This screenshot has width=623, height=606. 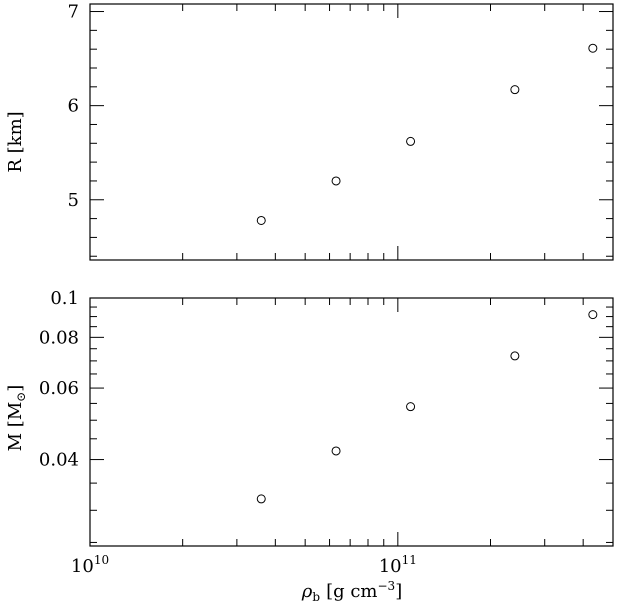 What do you see at coordinates (398, 565) in the screenshot?
I see `x-tick-label: 1011` at bounding box center [398, 565].